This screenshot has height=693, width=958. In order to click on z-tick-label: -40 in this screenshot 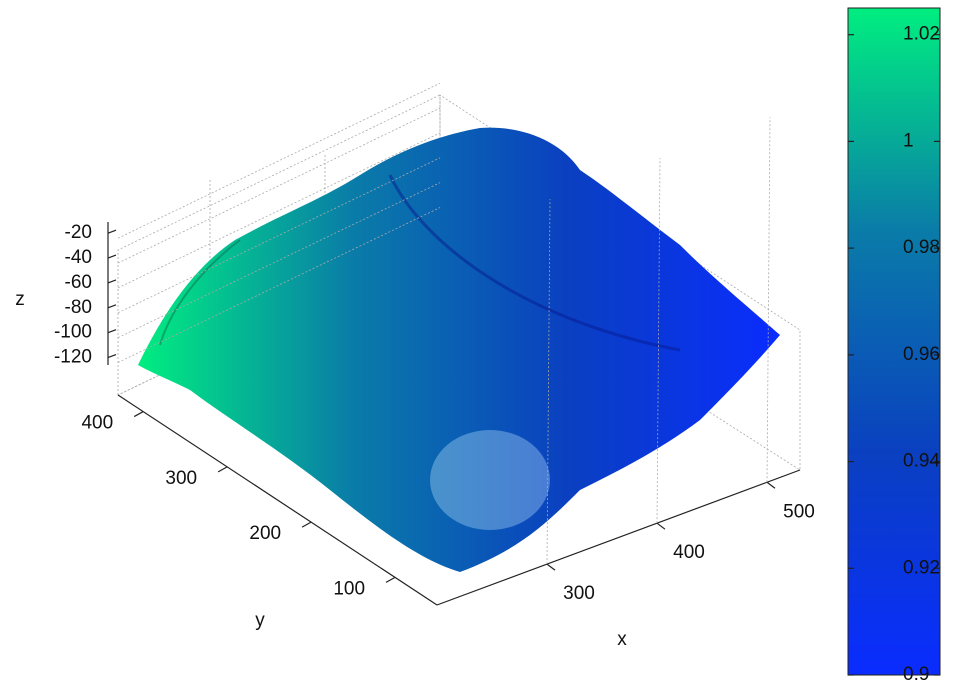, I will do `click(78, 257)`.